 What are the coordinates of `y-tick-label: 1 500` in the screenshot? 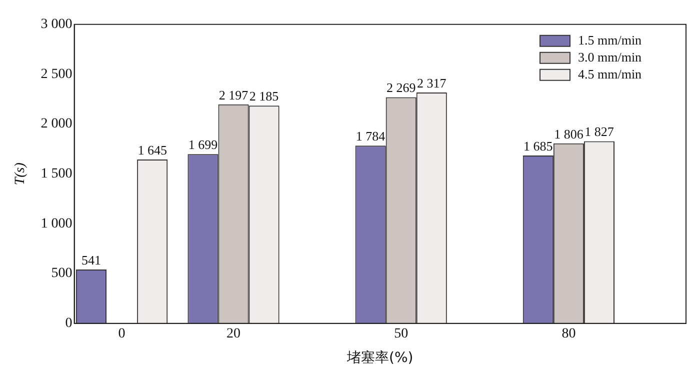 It's located at (56, 174).